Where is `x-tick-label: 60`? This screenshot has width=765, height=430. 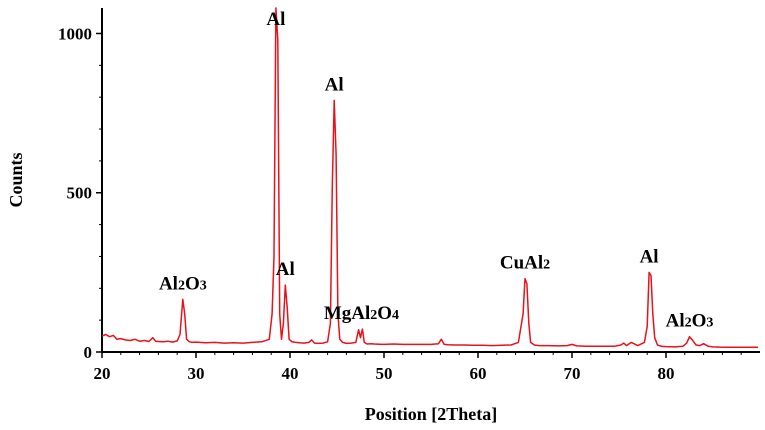 x-tick-label: 60 is located at coordinates (478, 373).